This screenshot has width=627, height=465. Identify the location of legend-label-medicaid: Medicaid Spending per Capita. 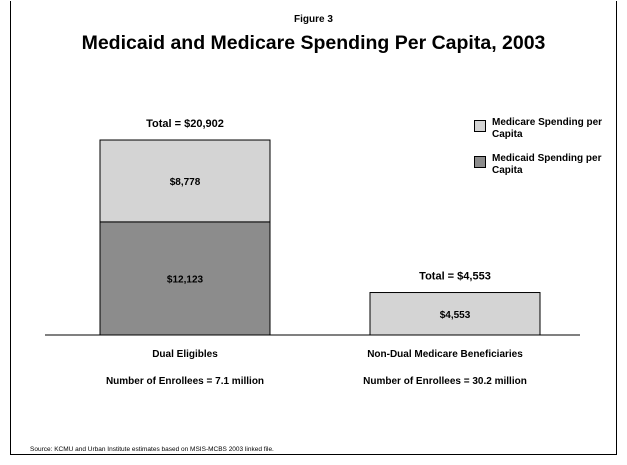
(547, 164).